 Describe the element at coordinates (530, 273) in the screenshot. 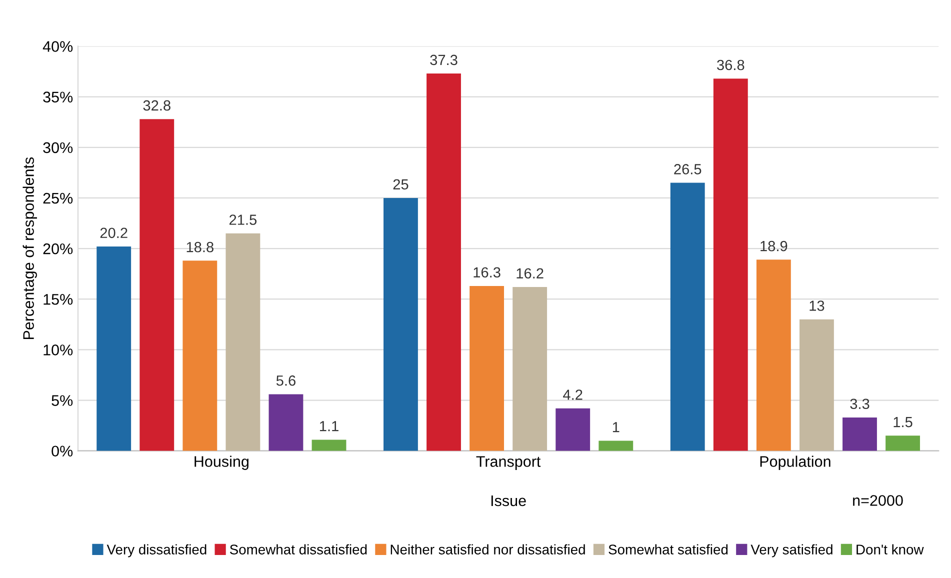

I see `data-label: 16.2` at that location.